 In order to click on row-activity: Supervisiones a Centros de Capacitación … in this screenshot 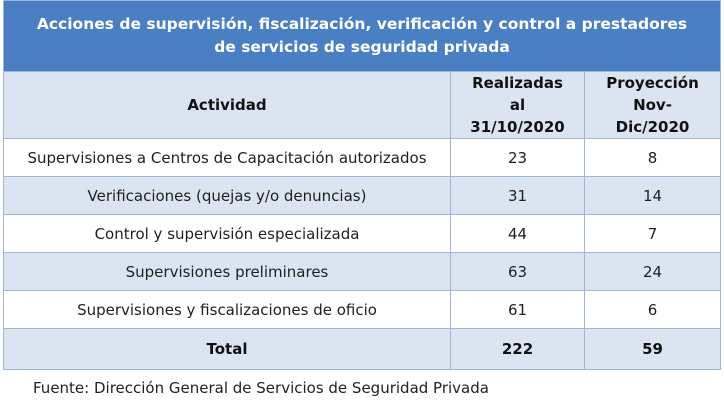, I will do `click(227, 157)`.